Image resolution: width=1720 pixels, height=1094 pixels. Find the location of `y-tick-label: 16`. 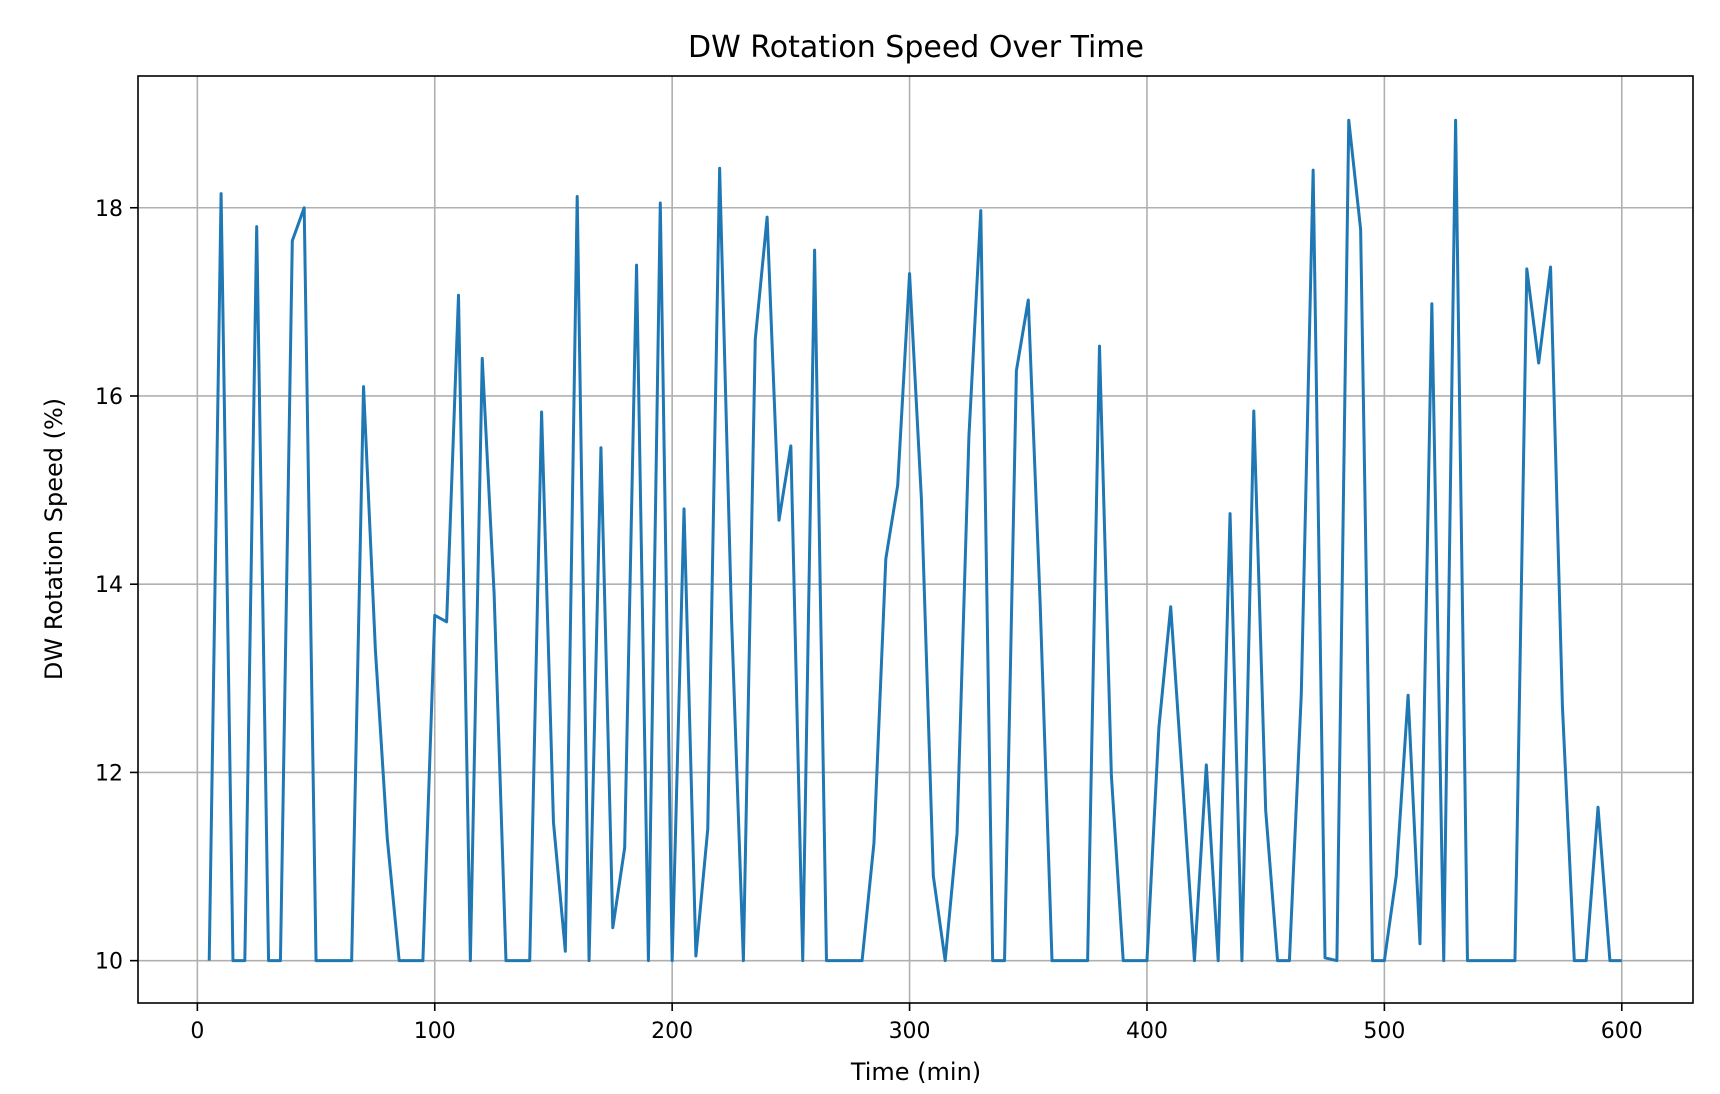

y-tick-label: 16 is located at coordinates (109, 397).